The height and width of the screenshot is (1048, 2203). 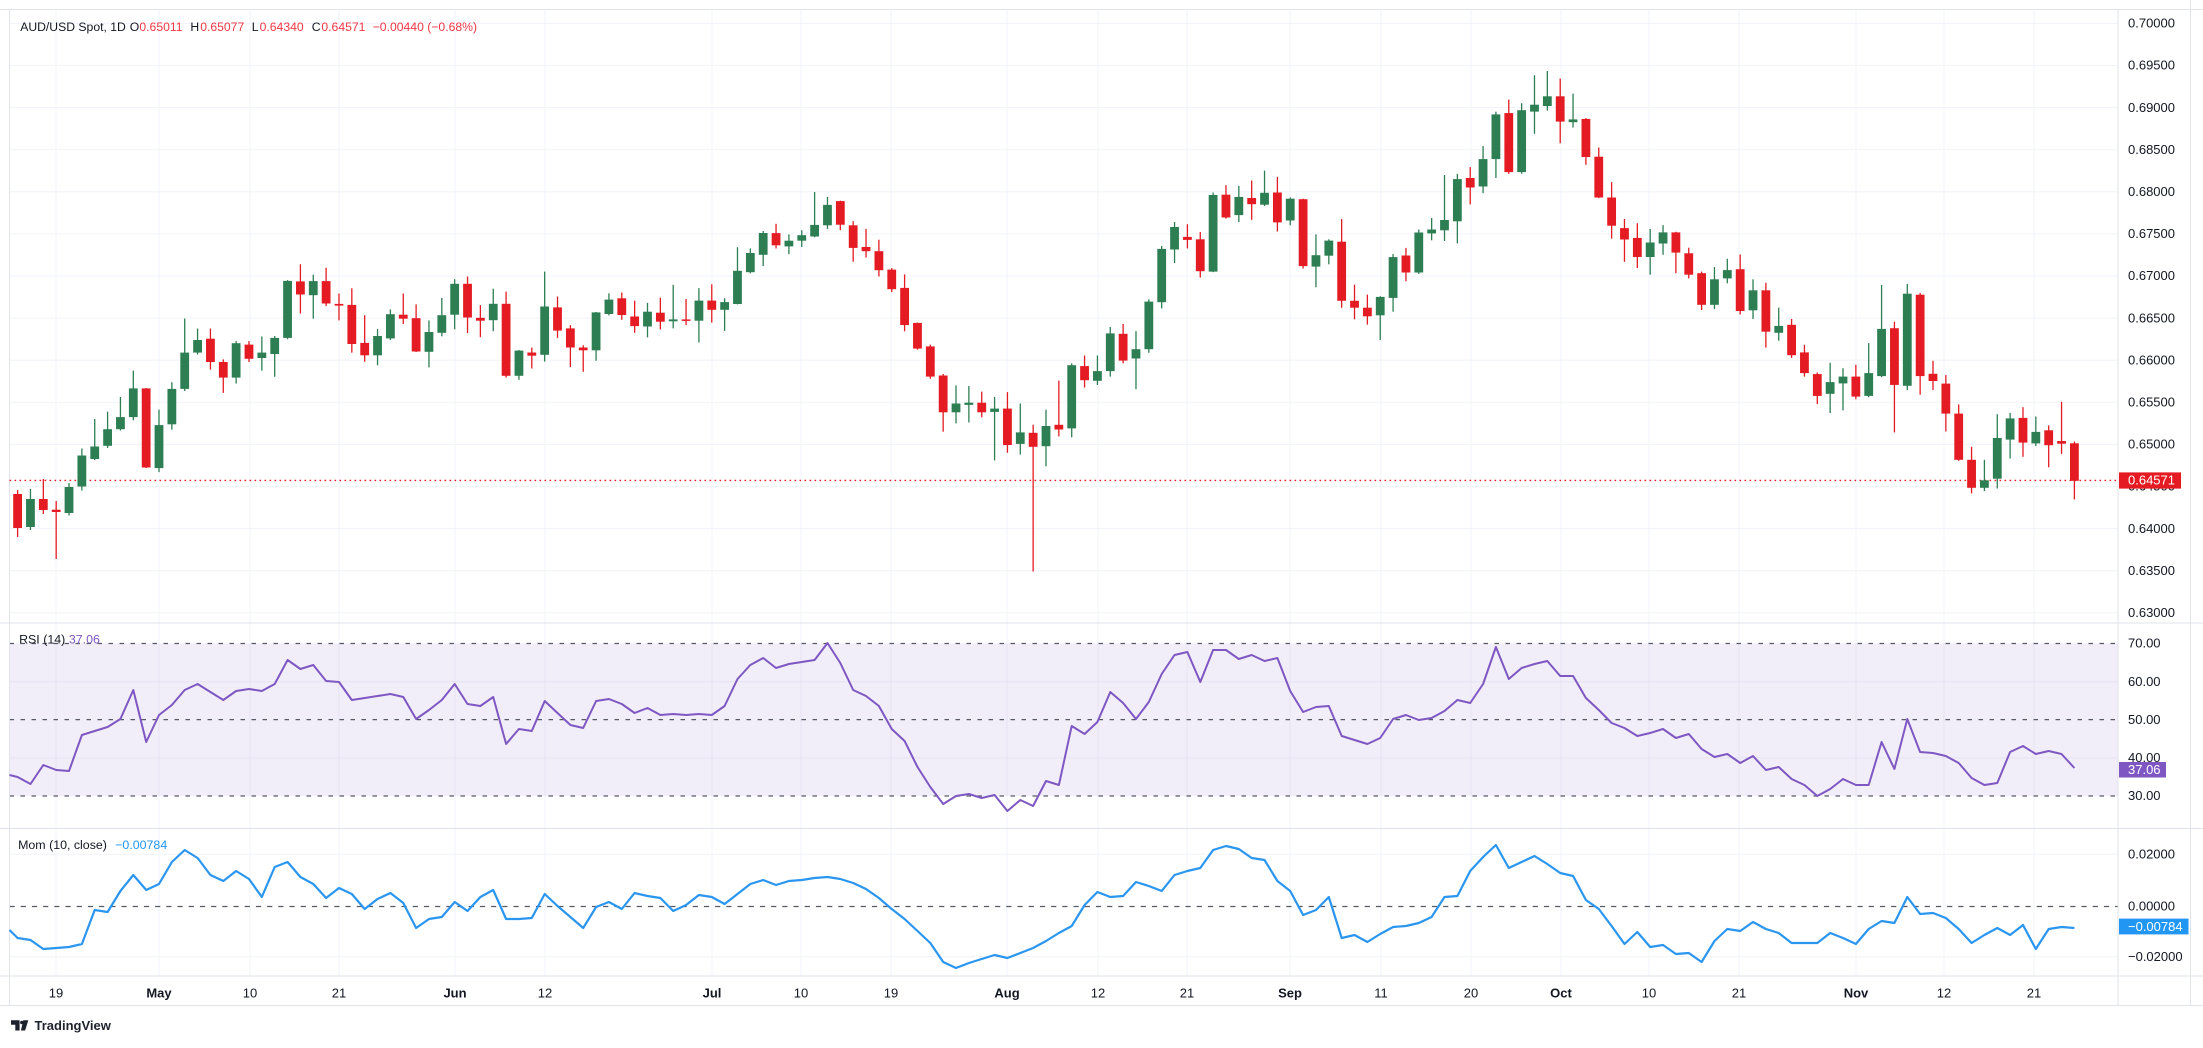 I want to click on svg-text: 0.69500, so click(x=2151, y=65).